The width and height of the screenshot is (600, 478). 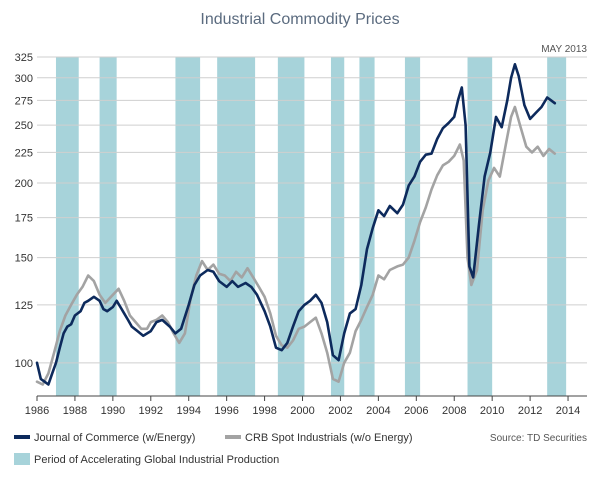 What do you see at coordinates (24, 79) in the screenshot?
I see `y-tick-300: 300` at bounding box center [24, 79].